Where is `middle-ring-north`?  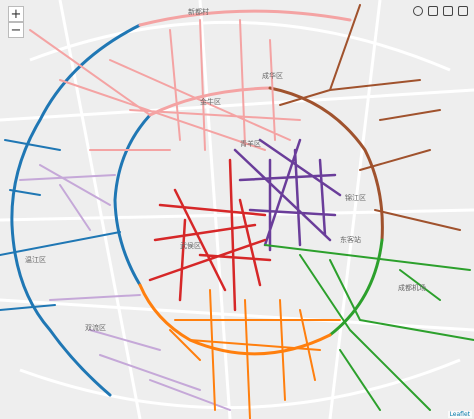 middle-ring-north is located at coordinates (210, 101).